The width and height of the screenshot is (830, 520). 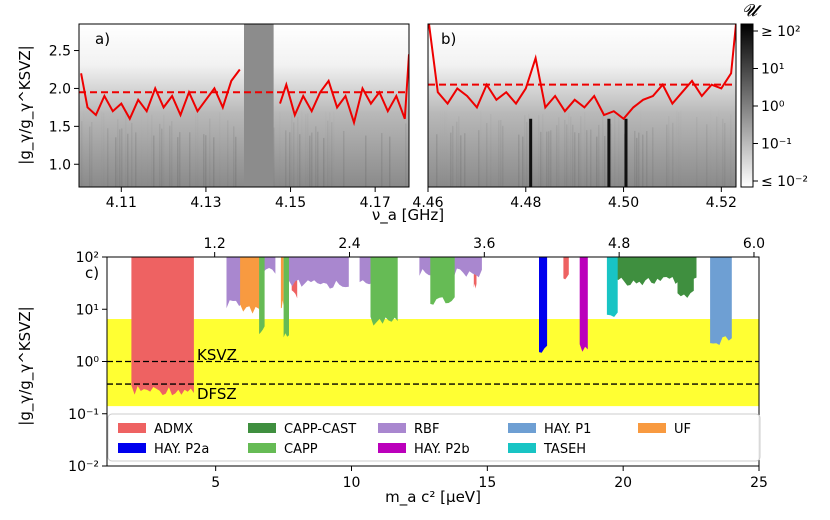 What do you see at coordinates (319, 273) in the screenshot?
I see `exclusion-region-rbf` at bounding box center [319, 273].